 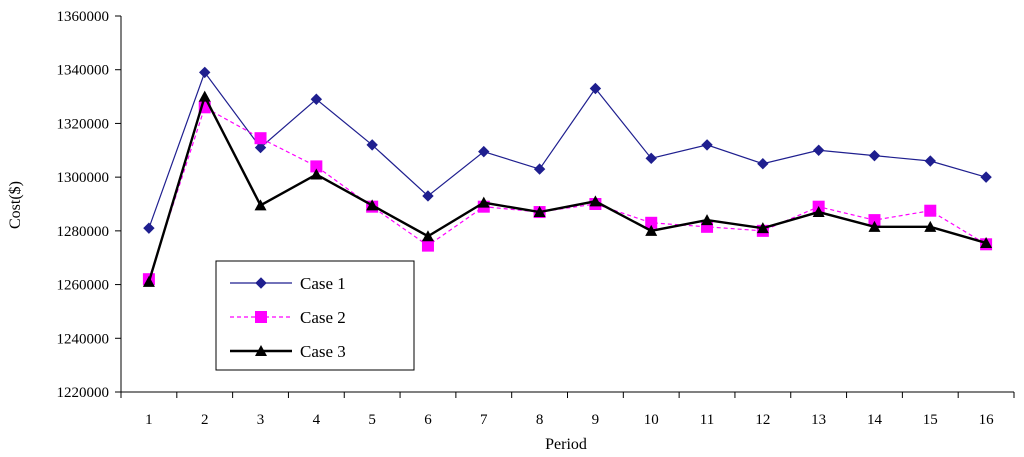 I want to click on y-tick-label: 1260000, so click(x=83, y=286).